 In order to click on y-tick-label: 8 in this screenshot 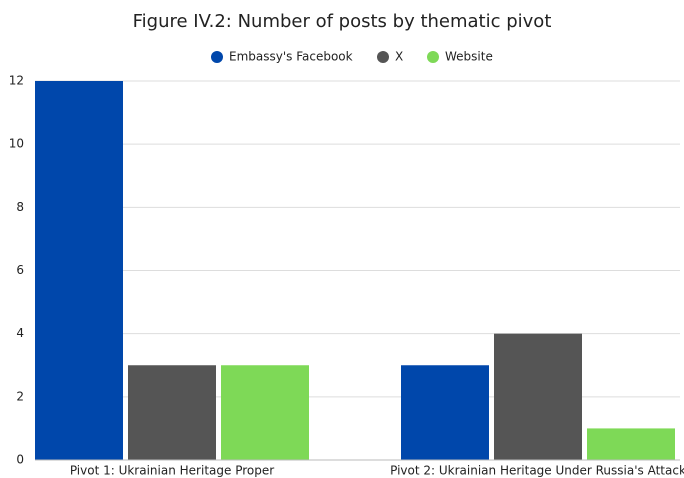, I will do `click(20, 207)`.